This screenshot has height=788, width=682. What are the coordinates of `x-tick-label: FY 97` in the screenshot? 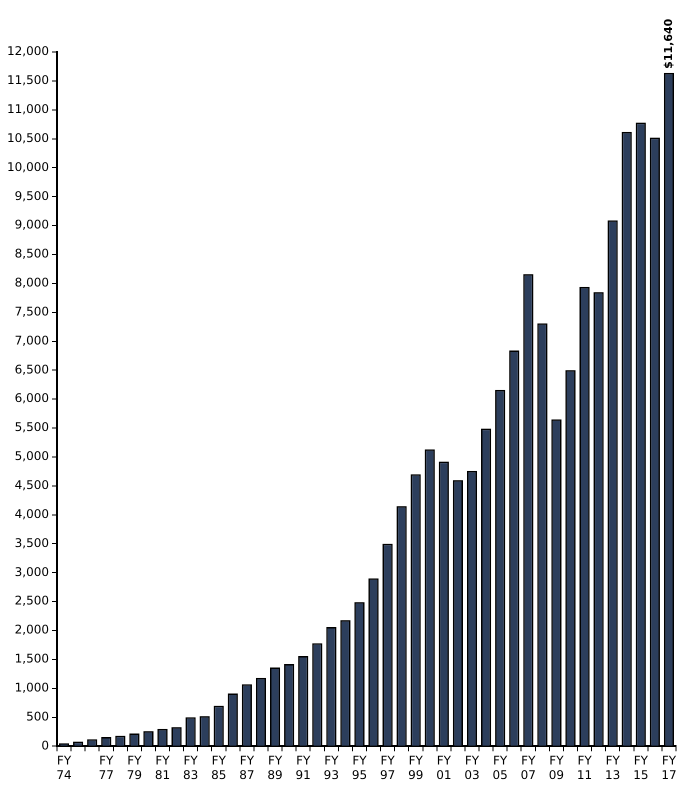 It's located at (388, 768).